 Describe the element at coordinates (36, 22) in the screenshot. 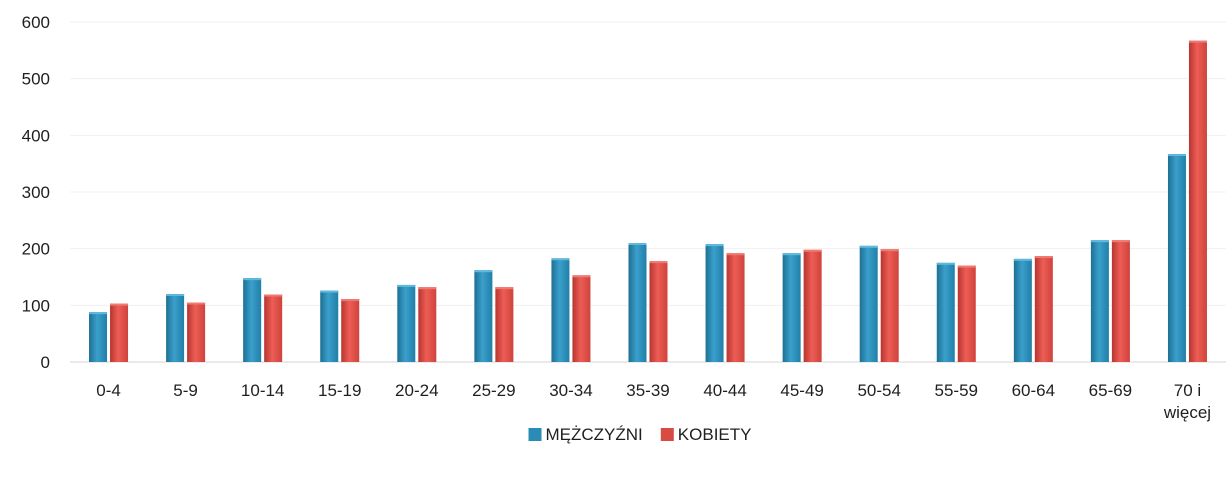

I see `y-tick-label: 600` at that location.